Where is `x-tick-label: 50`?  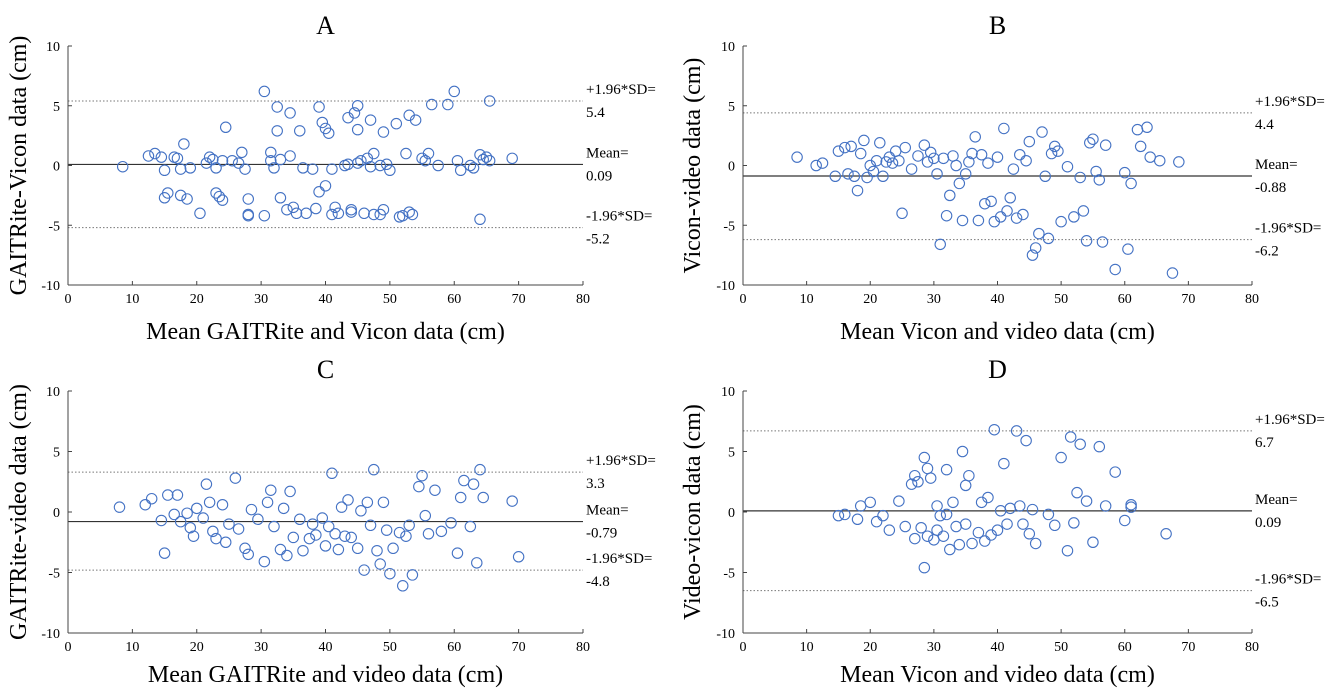 x-tick-label: 50 is located at coordinates (1061, 299).